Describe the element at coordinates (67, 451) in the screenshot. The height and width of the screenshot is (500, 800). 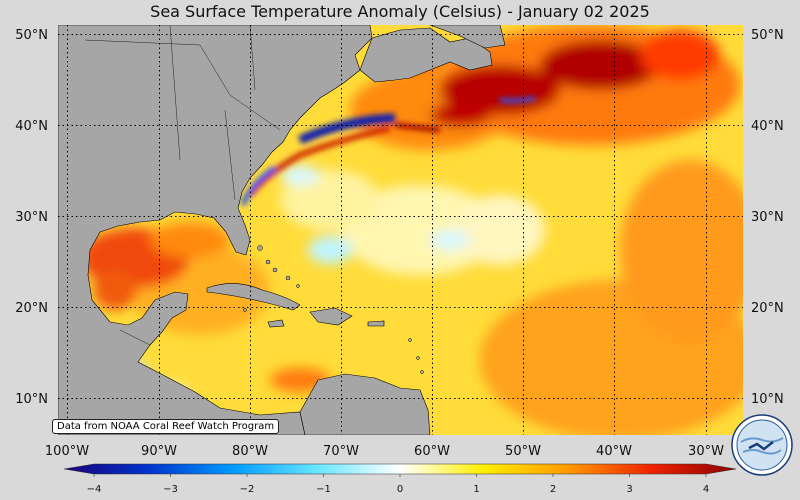
I see `lon-label-100w: 100°W` at that location.